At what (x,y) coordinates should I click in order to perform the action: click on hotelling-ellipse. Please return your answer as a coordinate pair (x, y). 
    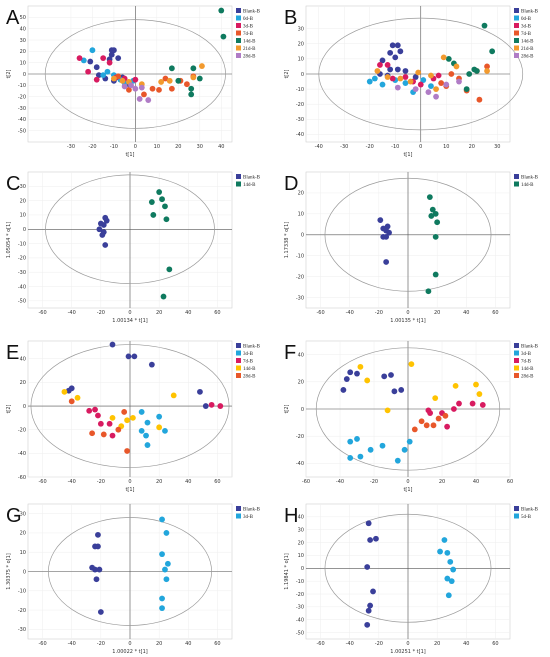
    Looking at the image, I should click on (408, 234).